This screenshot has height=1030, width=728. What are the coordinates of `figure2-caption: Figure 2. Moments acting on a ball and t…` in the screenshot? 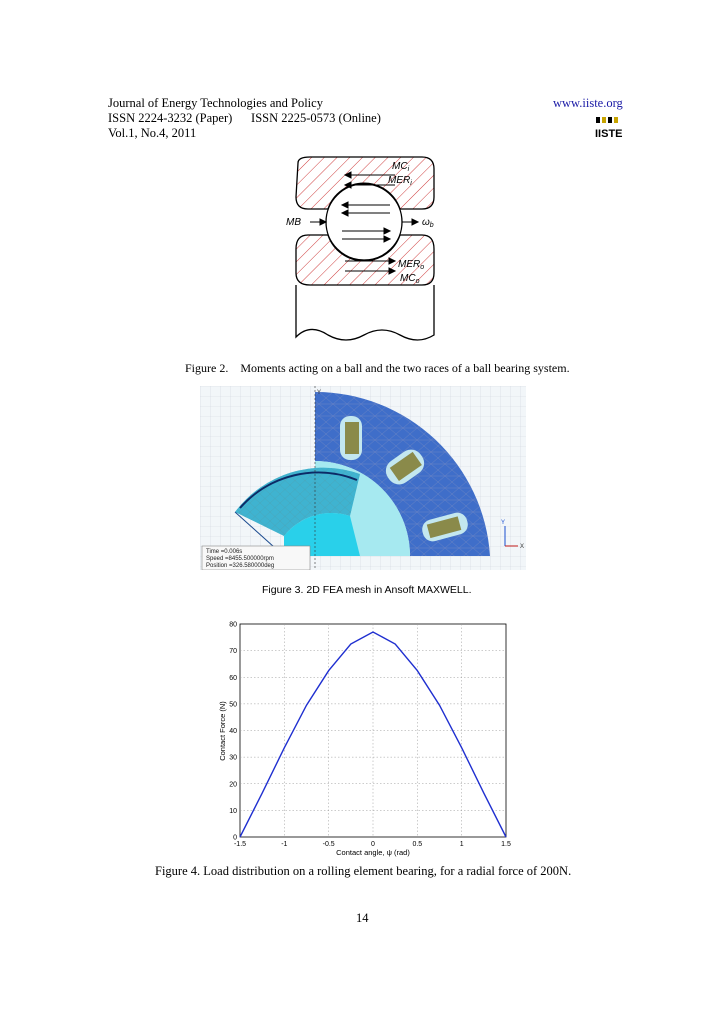 It's located at (377, 368).